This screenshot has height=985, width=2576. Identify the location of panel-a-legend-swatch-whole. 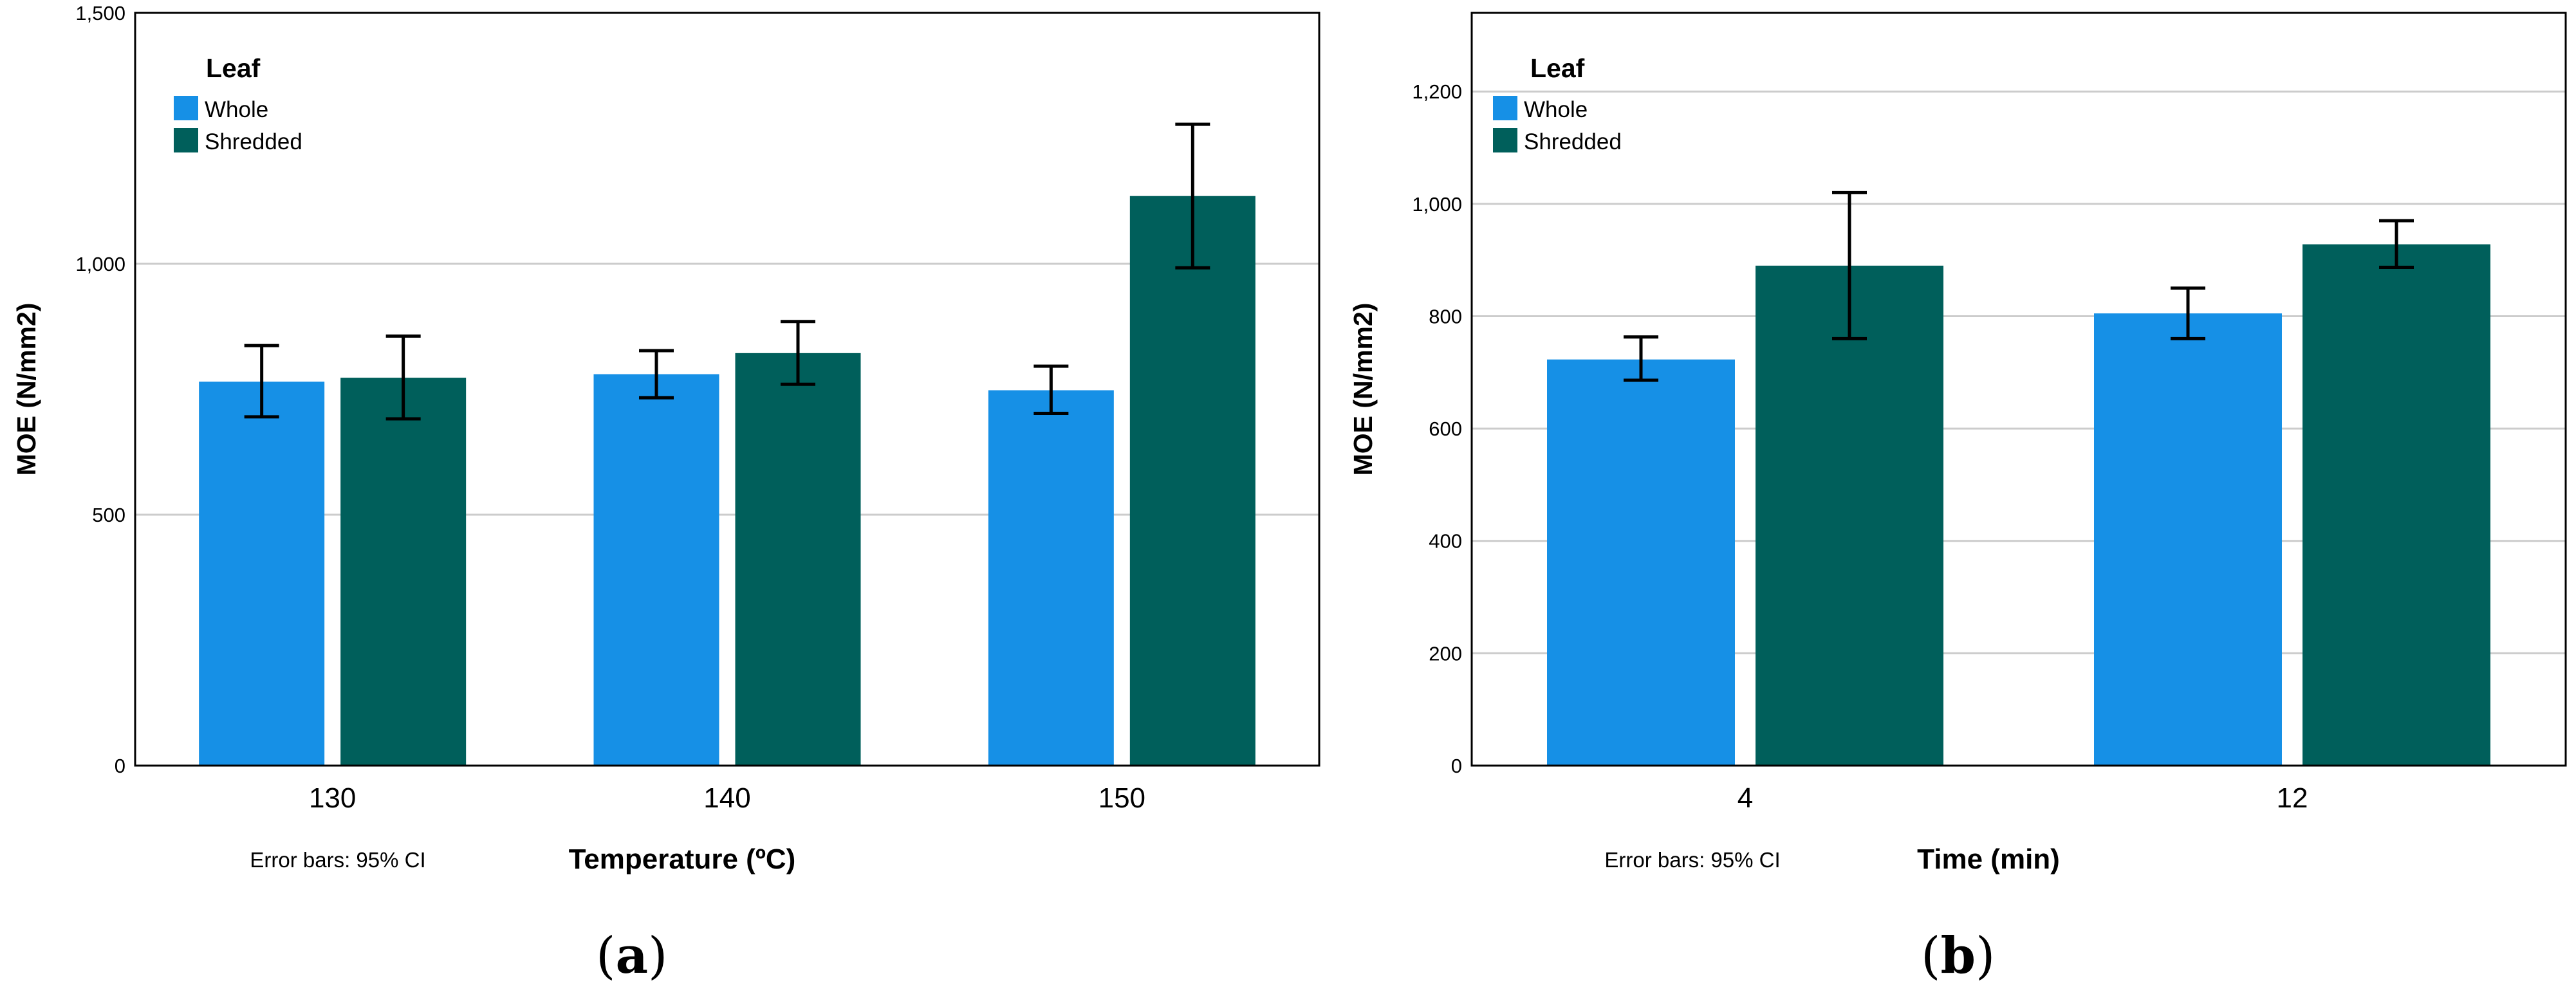
(186, 108).